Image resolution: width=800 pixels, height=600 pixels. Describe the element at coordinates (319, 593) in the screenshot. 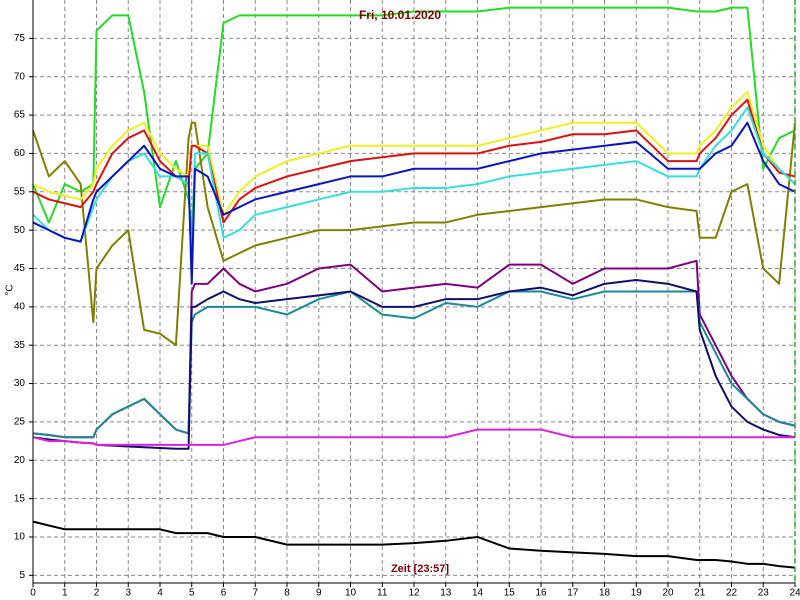

I see `x-tick-label: 9` at that location.